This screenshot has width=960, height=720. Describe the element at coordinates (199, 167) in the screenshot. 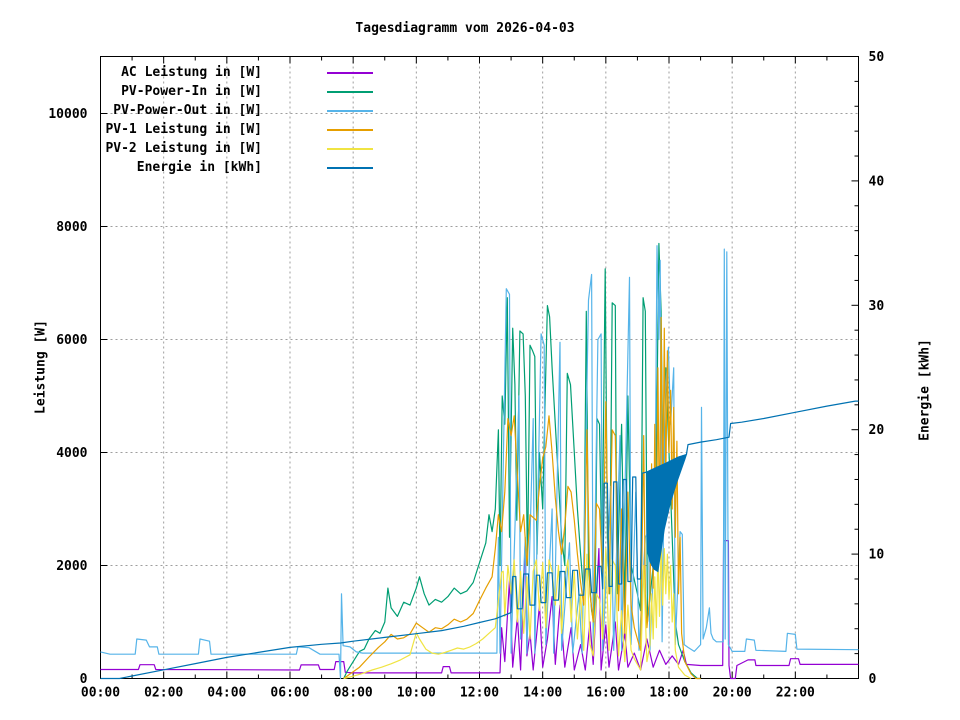

I see `legend-label: Energie in [kWh]` at that location.